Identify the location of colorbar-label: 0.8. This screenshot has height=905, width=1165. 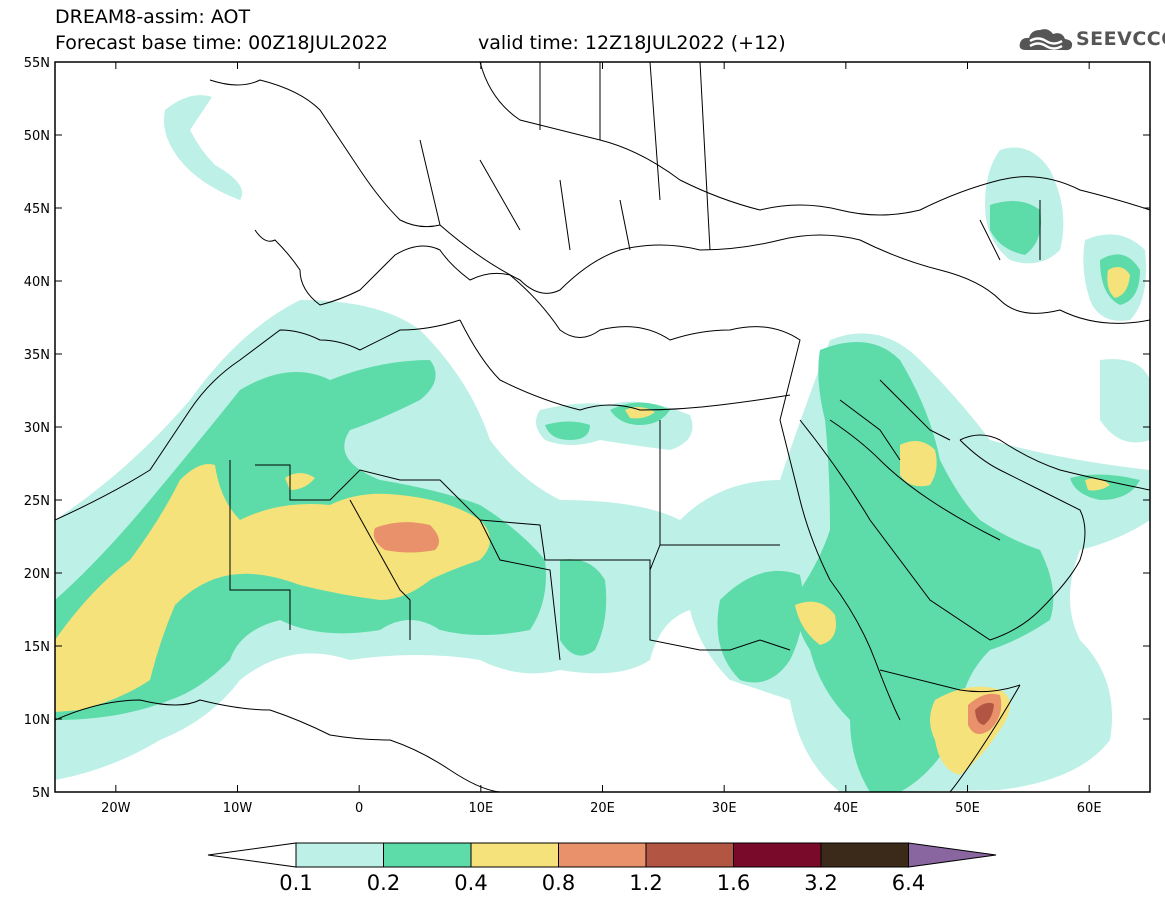
(558, 883).